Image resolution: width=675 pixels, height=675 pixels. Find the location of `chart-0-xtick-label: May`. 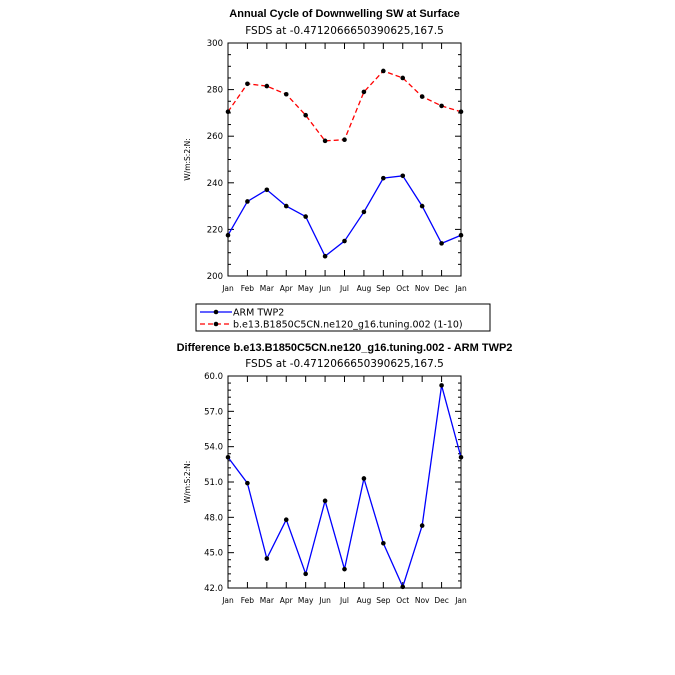

chart-0-xtick-label: May is located at coordinates (306, 288).